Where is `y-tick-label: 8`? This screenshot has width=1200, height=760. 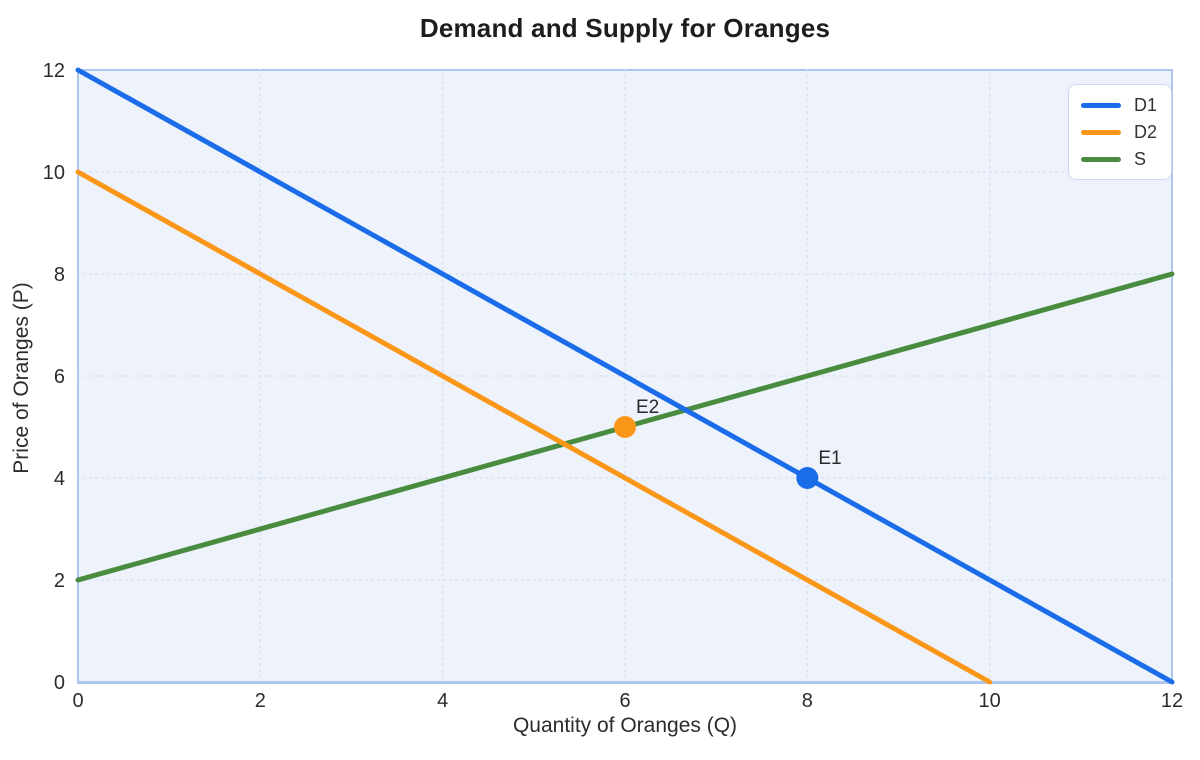
y-tick-label: 8 is located at coordinates (59, 275).